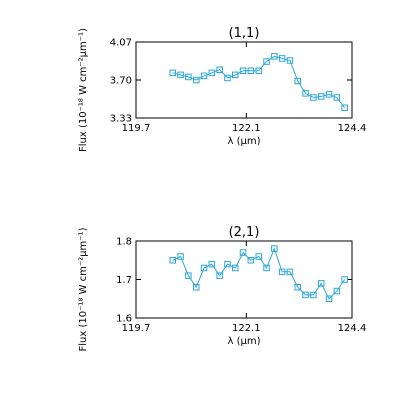  What do you see at coordinates (259, 273) in the screenshot?
I see `series-line` at bounding box center [259, 273].